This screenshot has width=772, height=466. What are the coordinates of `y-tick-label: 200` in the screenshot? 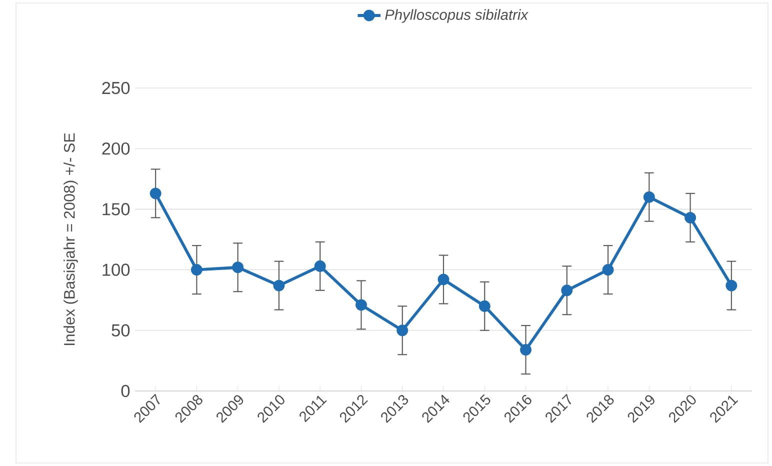 It's located at (116, 148).